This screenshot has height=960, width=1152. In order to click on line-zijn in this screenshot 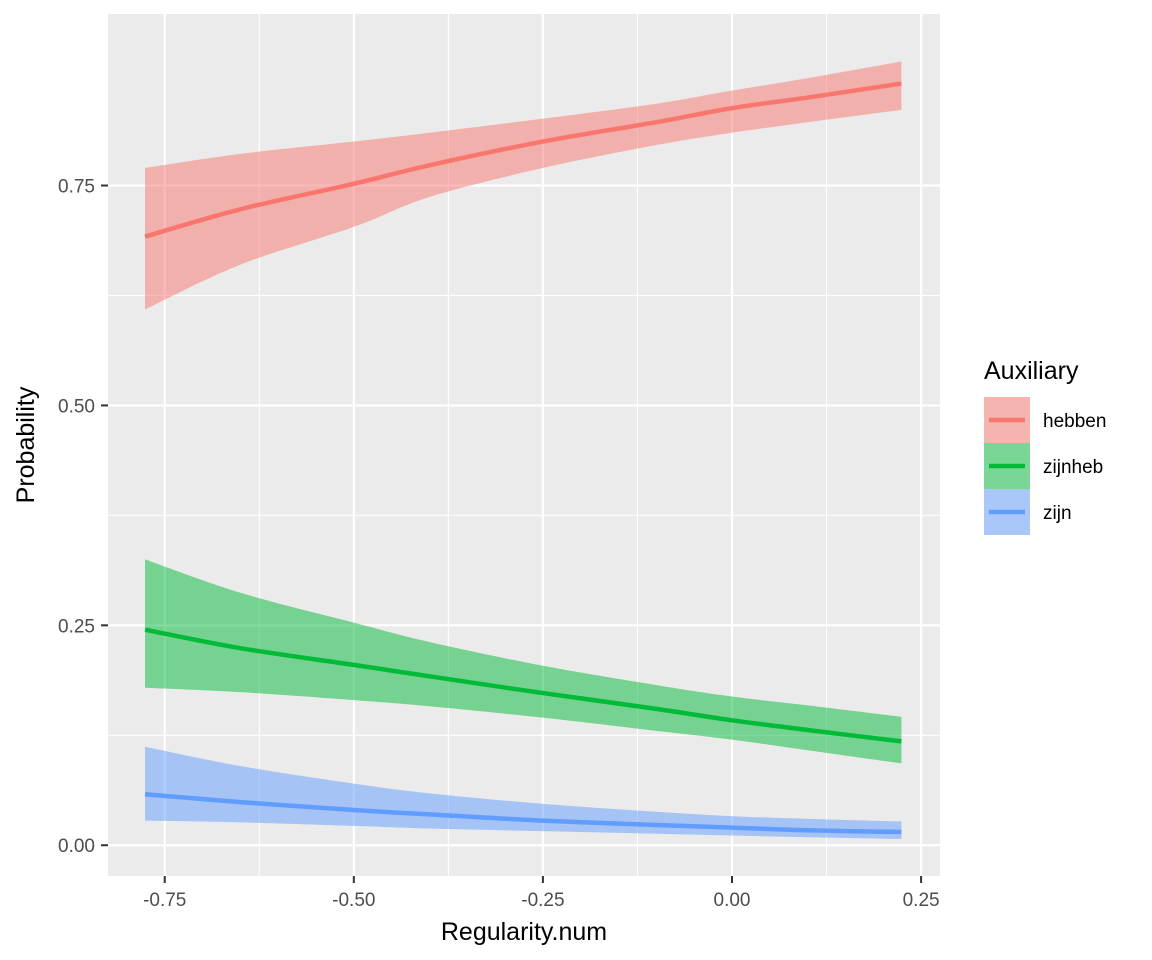, I will do `click(523, 813)`.